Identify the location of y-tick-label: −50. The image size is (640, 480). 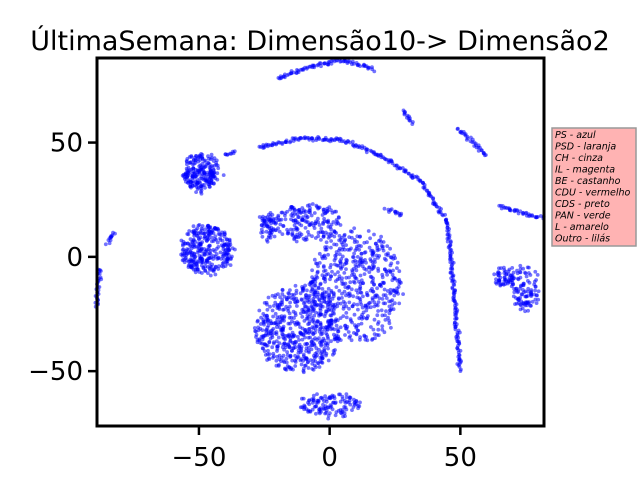
(55, 372).